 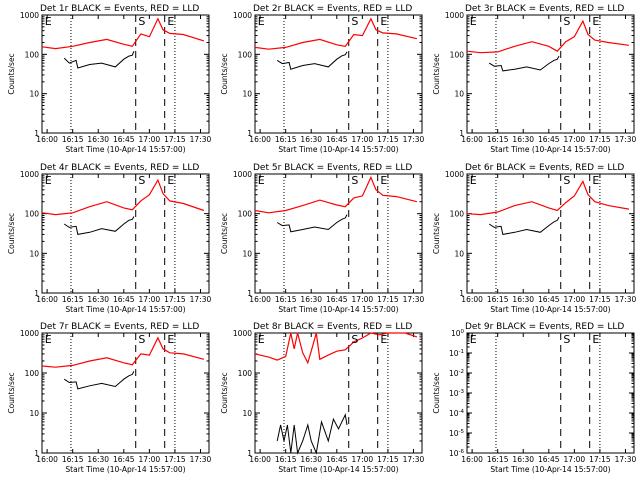 I want to click on panel-title: Det 9r BLACK = Events, RED = LLD, so click(x=544, y=327).